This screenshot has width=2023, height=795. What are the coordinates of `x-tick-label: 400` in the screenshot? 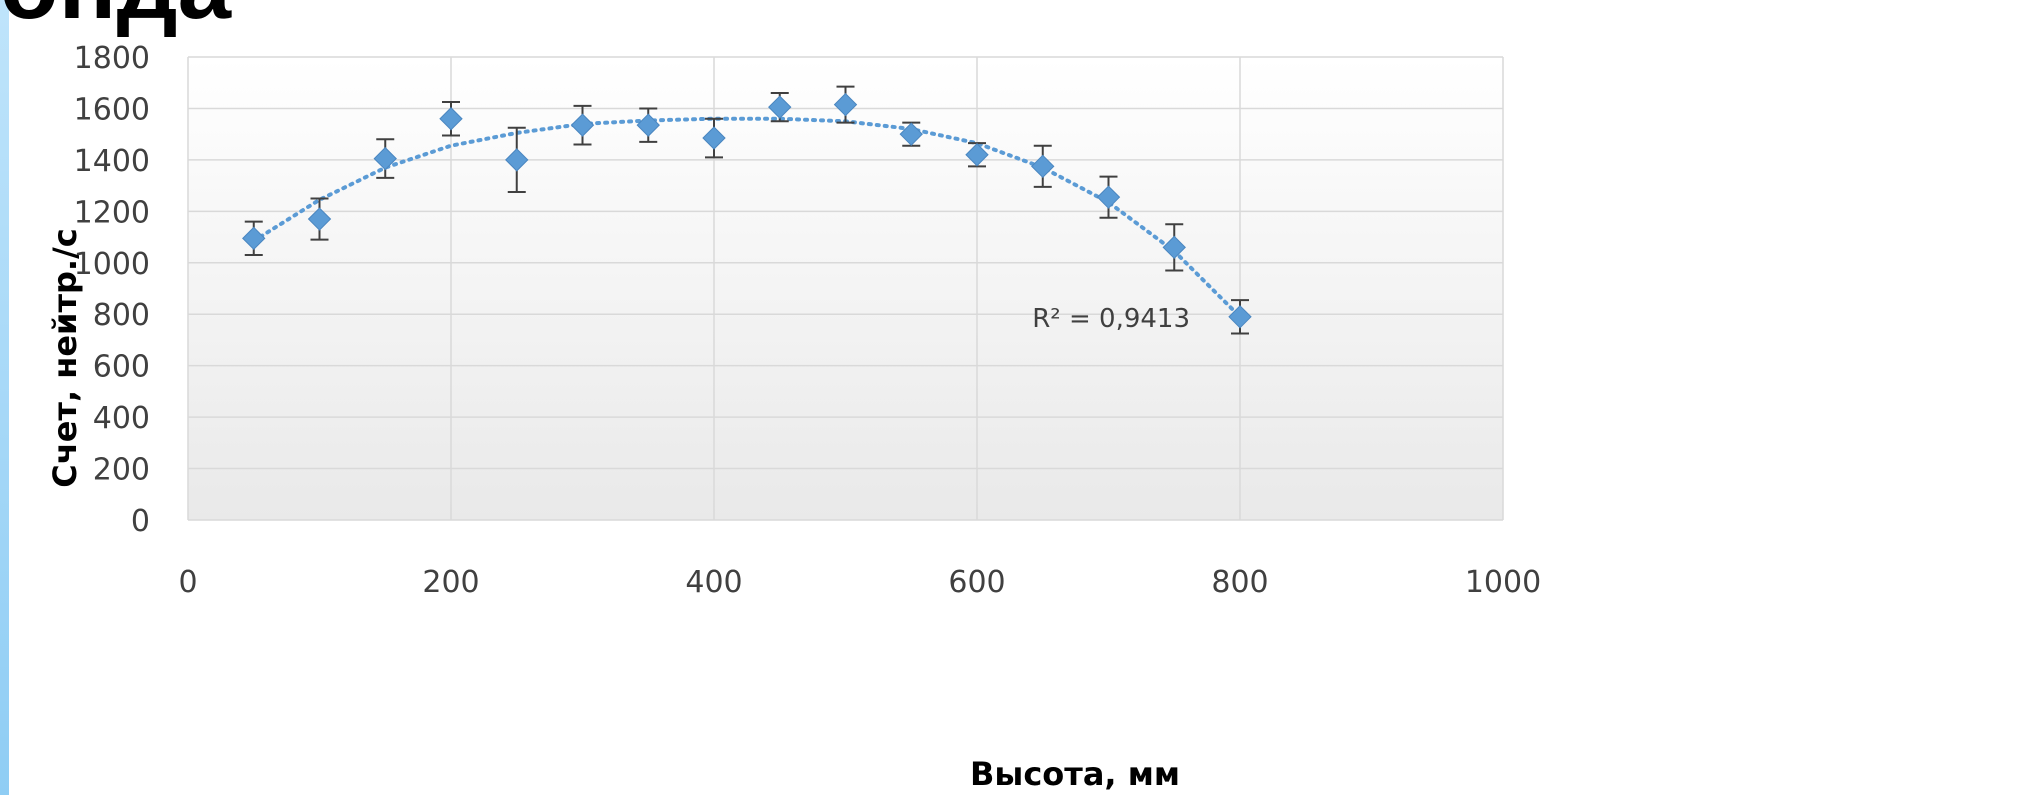 It's located at (713, 582).